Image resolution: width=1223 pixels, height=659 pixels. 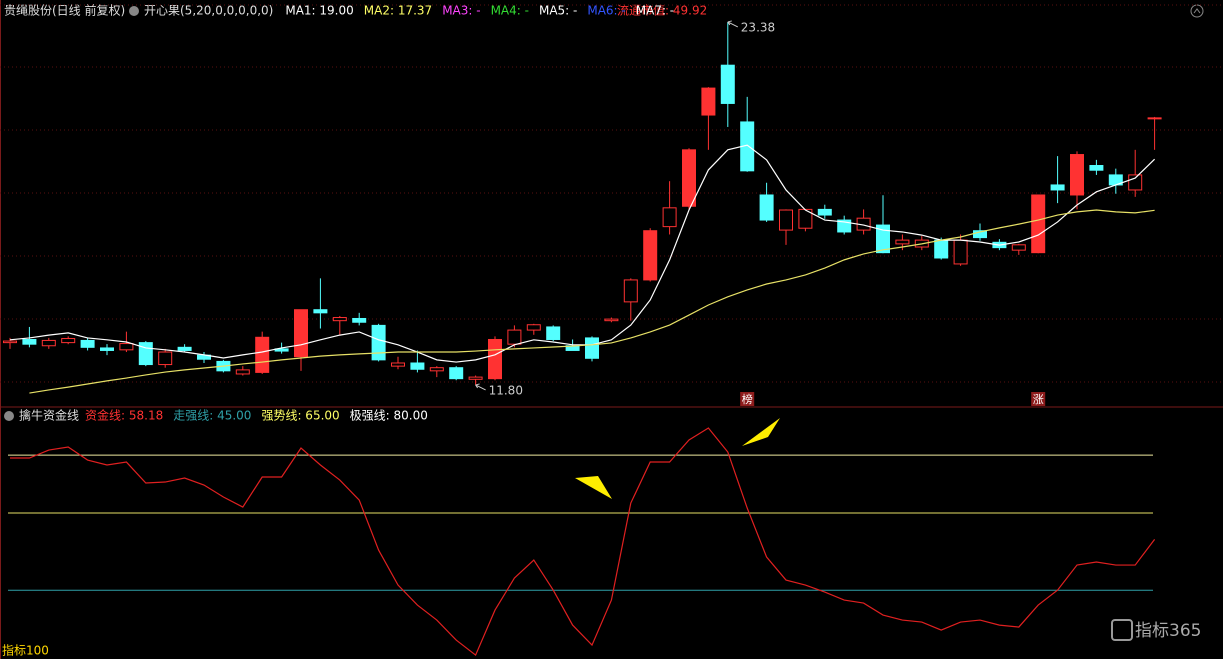 I want to click on legend-entry: 极强线: 80.00, so click(x=389, y=416).